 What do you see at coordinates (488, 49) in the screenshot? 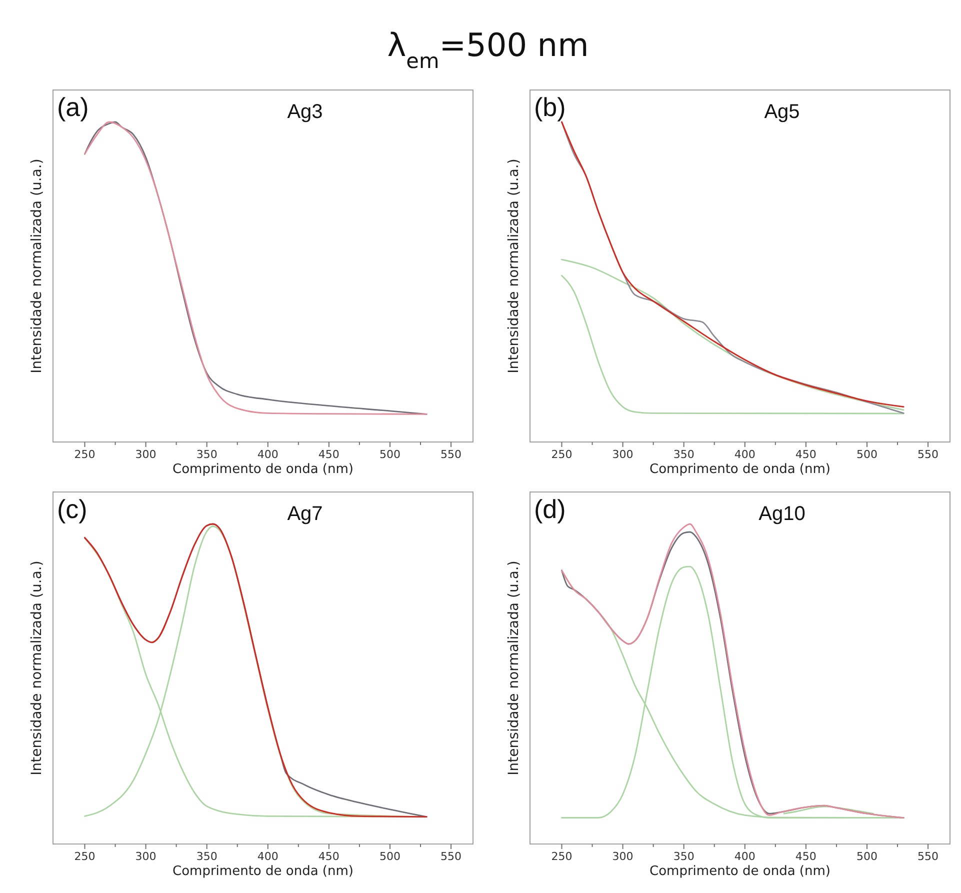
I see `chart-title: λ$_{em}$=500 nm` at bounding box center [488, 49].